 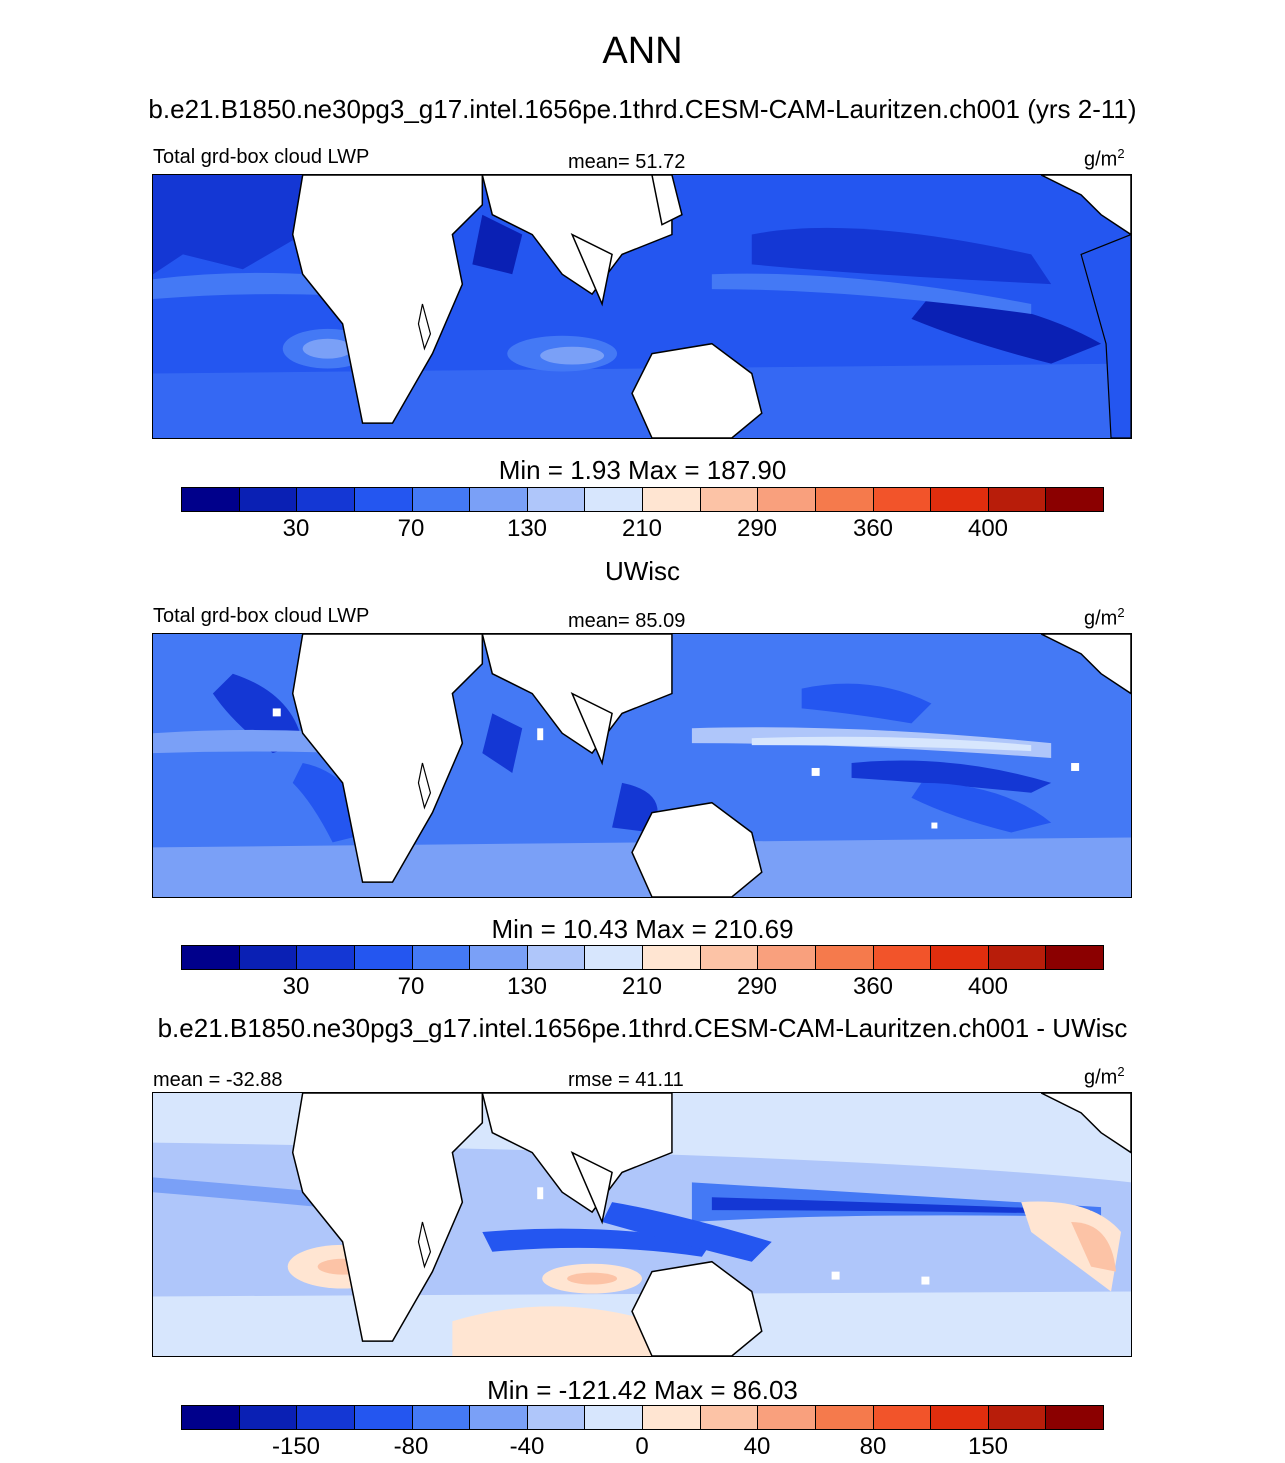 I want to click on panel1-colorbar, so click(x=642, y=499).